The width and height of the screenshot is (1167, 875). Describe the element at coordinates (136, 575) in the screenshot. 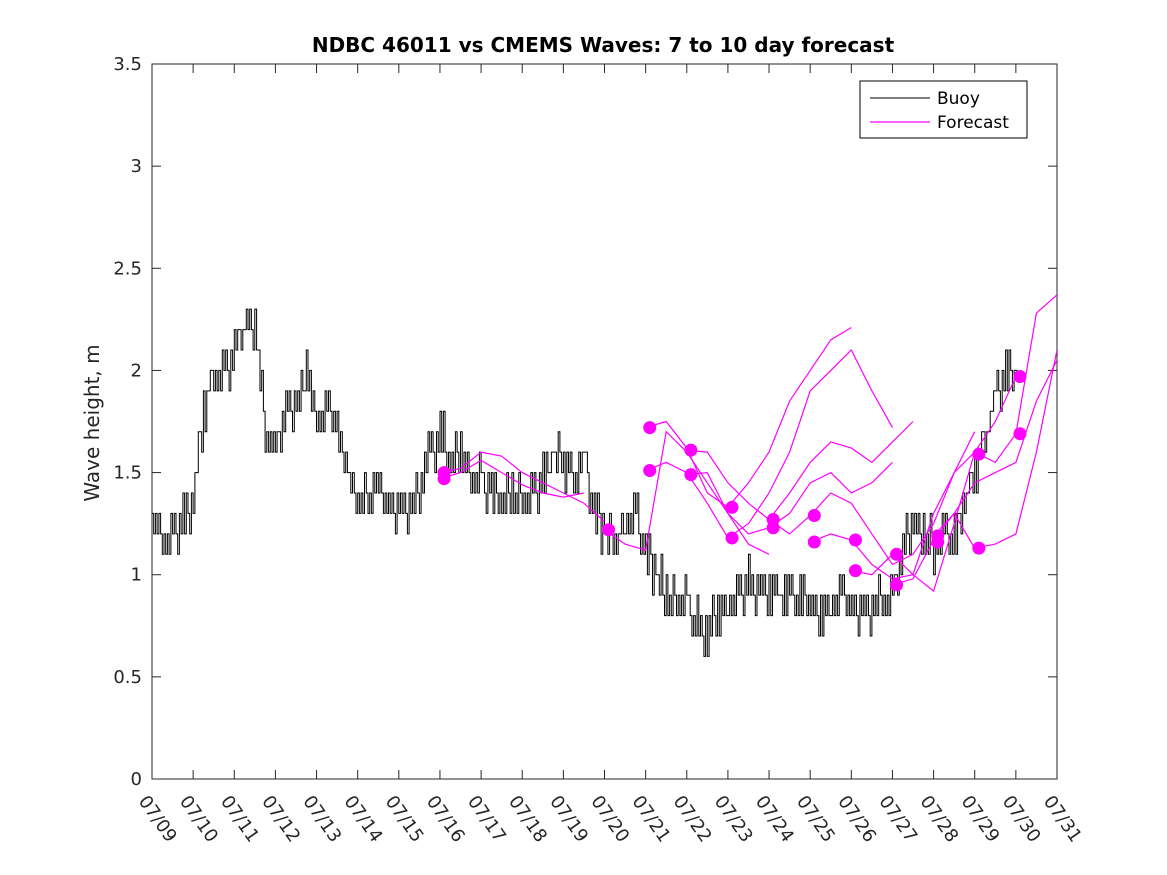

I see `y-tick-label: 1` at that location.